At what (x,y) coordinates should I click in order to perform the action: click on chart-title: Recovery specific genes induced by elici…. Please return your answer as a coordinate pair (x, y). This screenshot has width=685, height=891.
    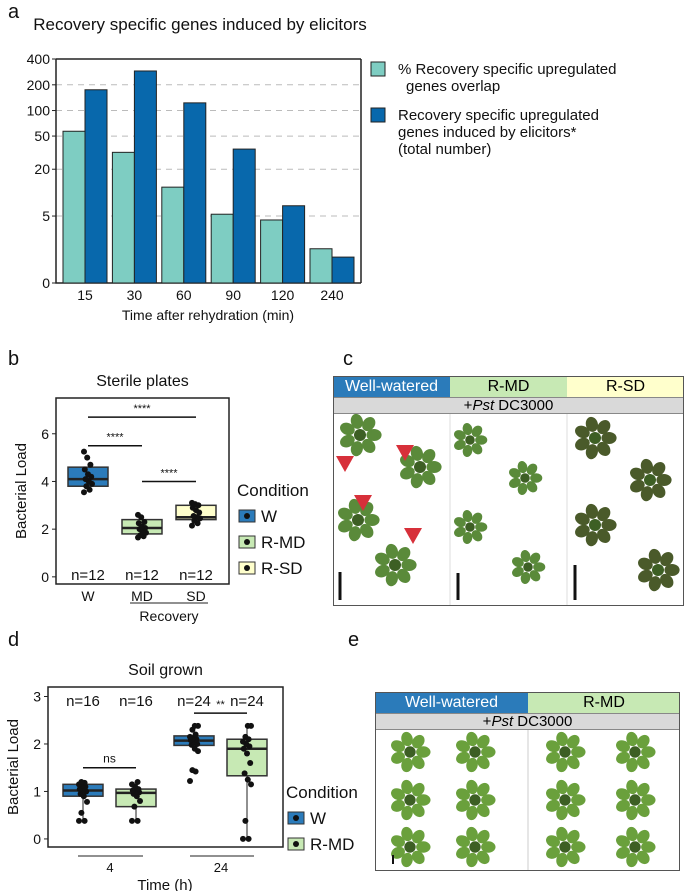
    Looking at the image, I should click on (200, 24).